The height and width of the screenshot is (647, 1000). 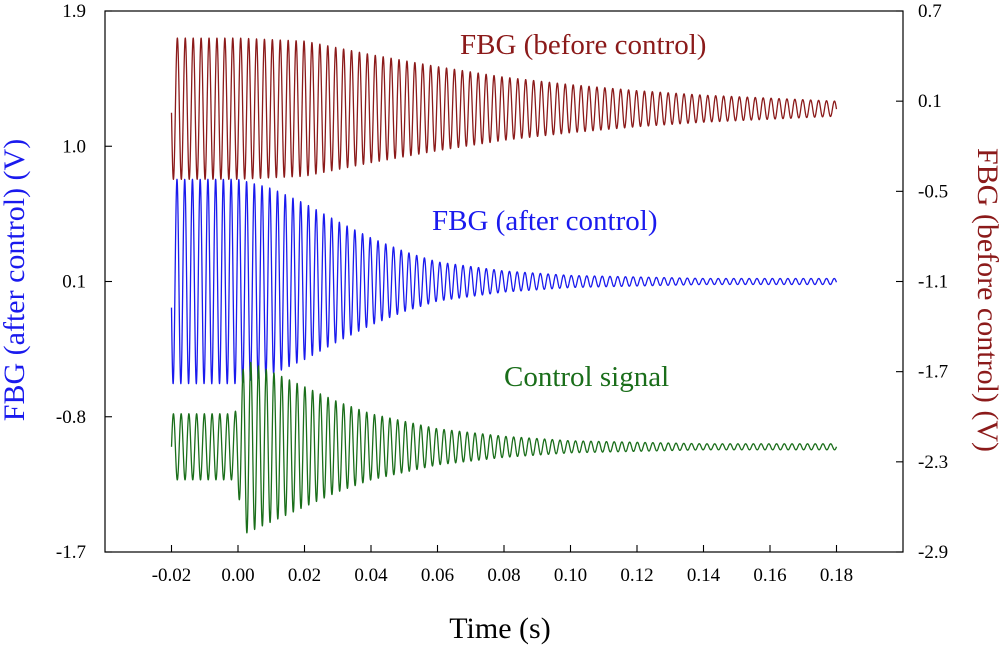 What do you see at coordinates (933, 191) in the screenshot?
I see `y-right-tick-label: -0.5` at bounding box center [933, 191].